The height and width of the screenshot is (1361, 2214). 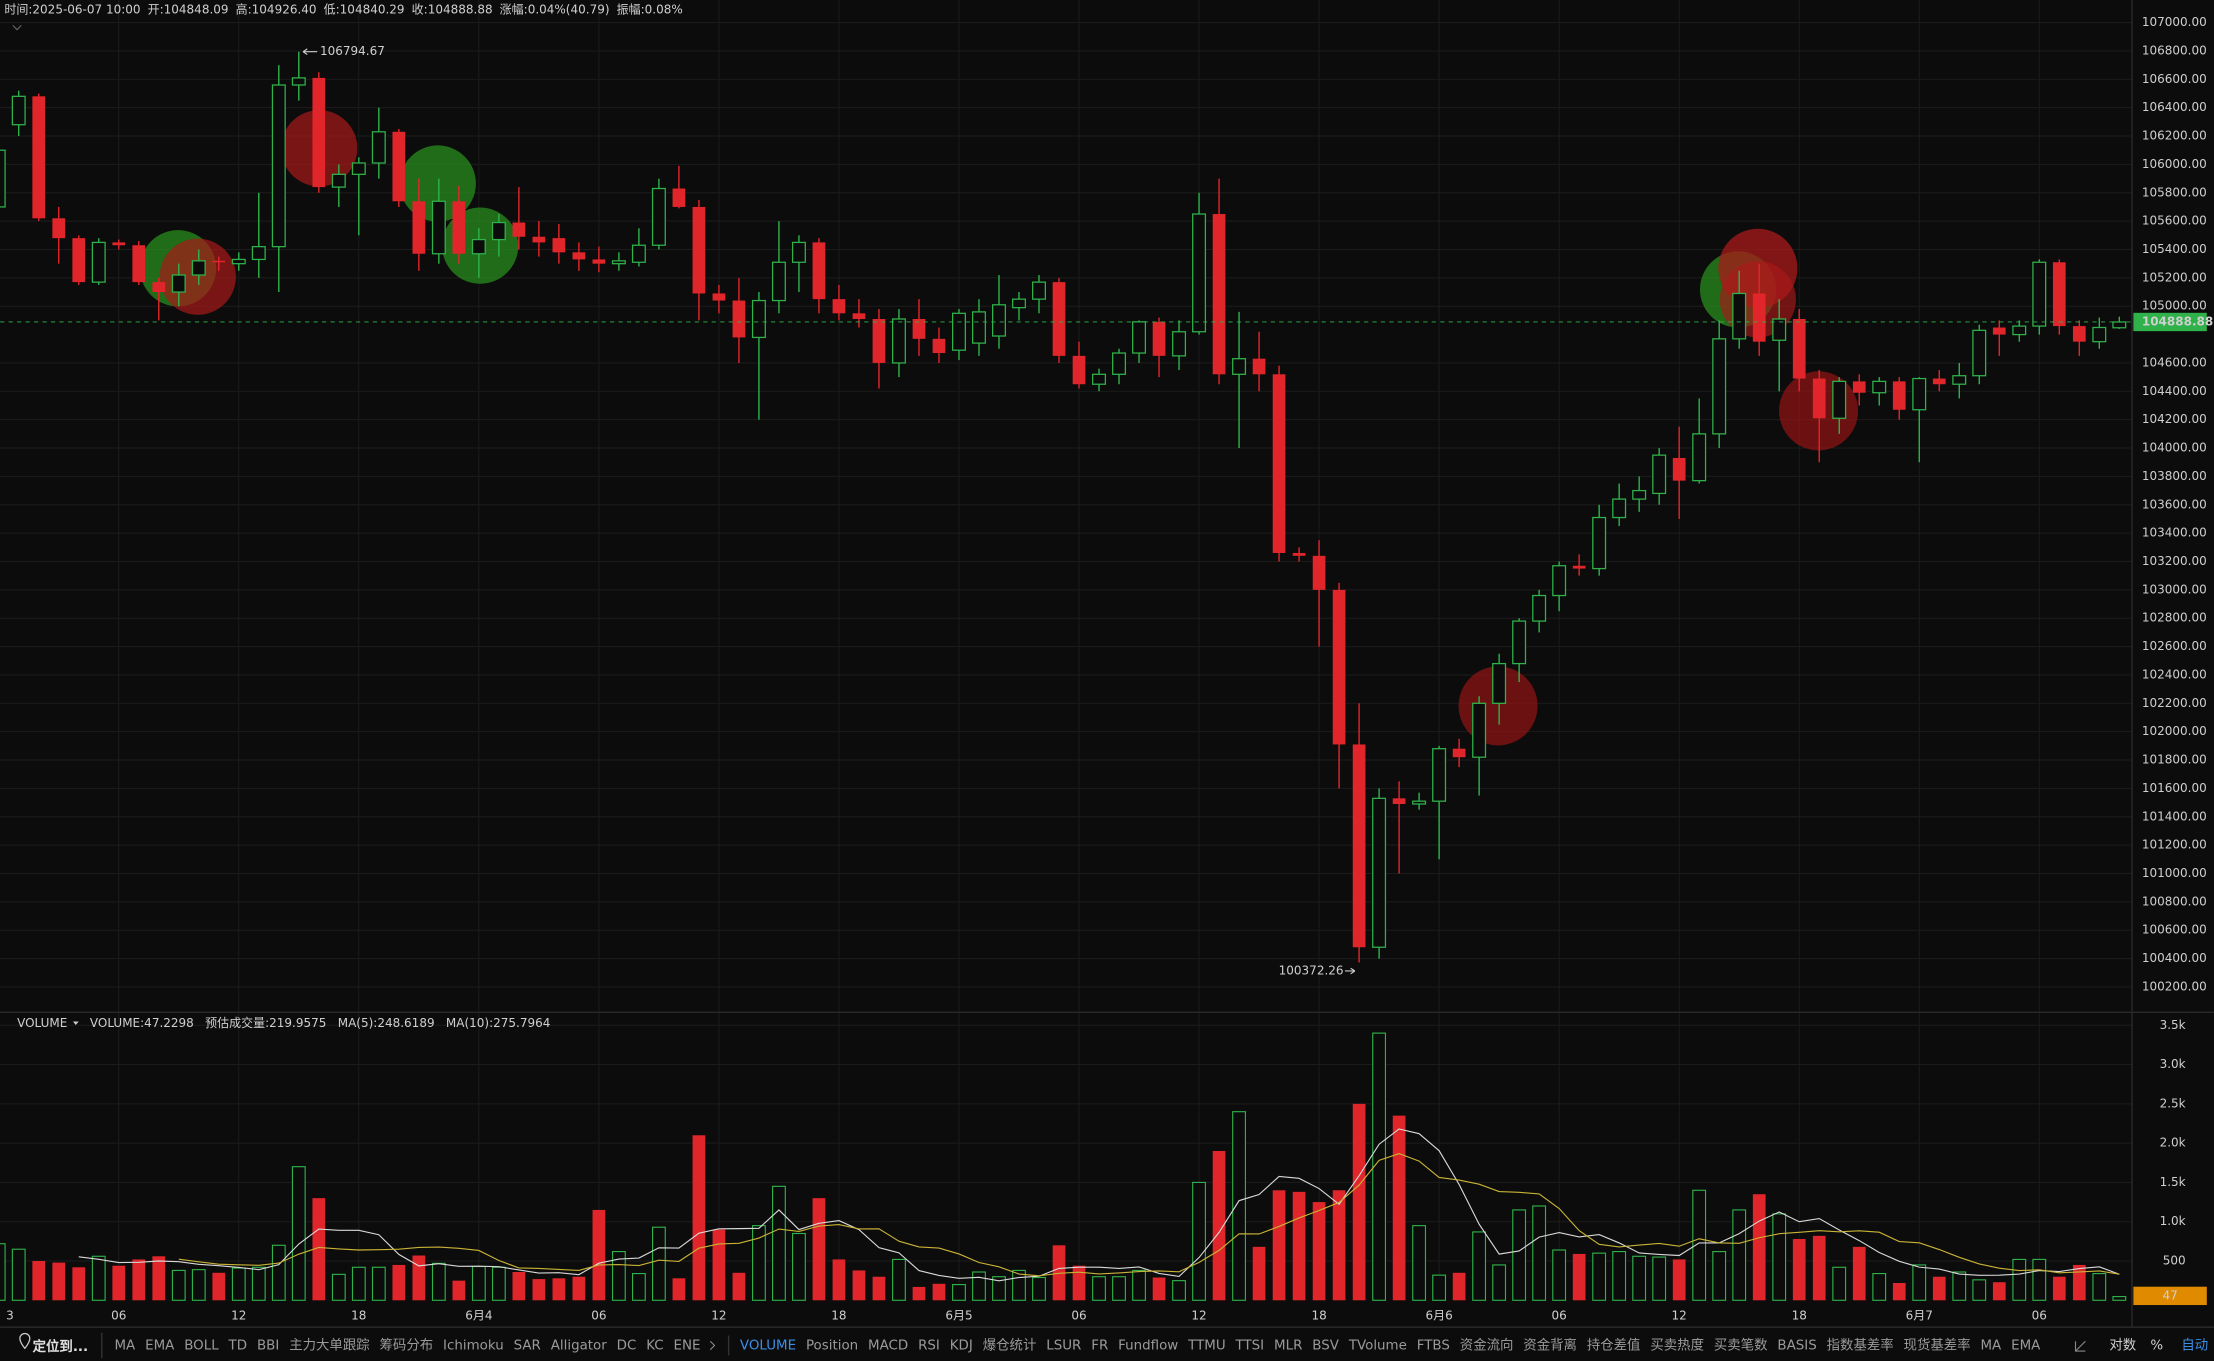 What do you see at coordinates (284, 9) in the screenshot?
I see `header-value: 104926.40` at bounding box center [284, 9].